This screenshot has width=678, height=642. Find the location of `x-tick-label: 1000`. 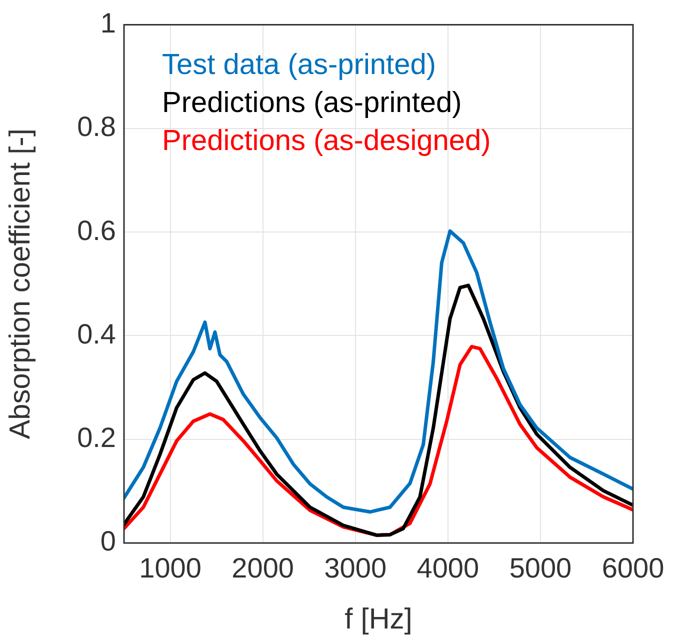

x-tick-label: 1000 is located at coordinates (170, 568).